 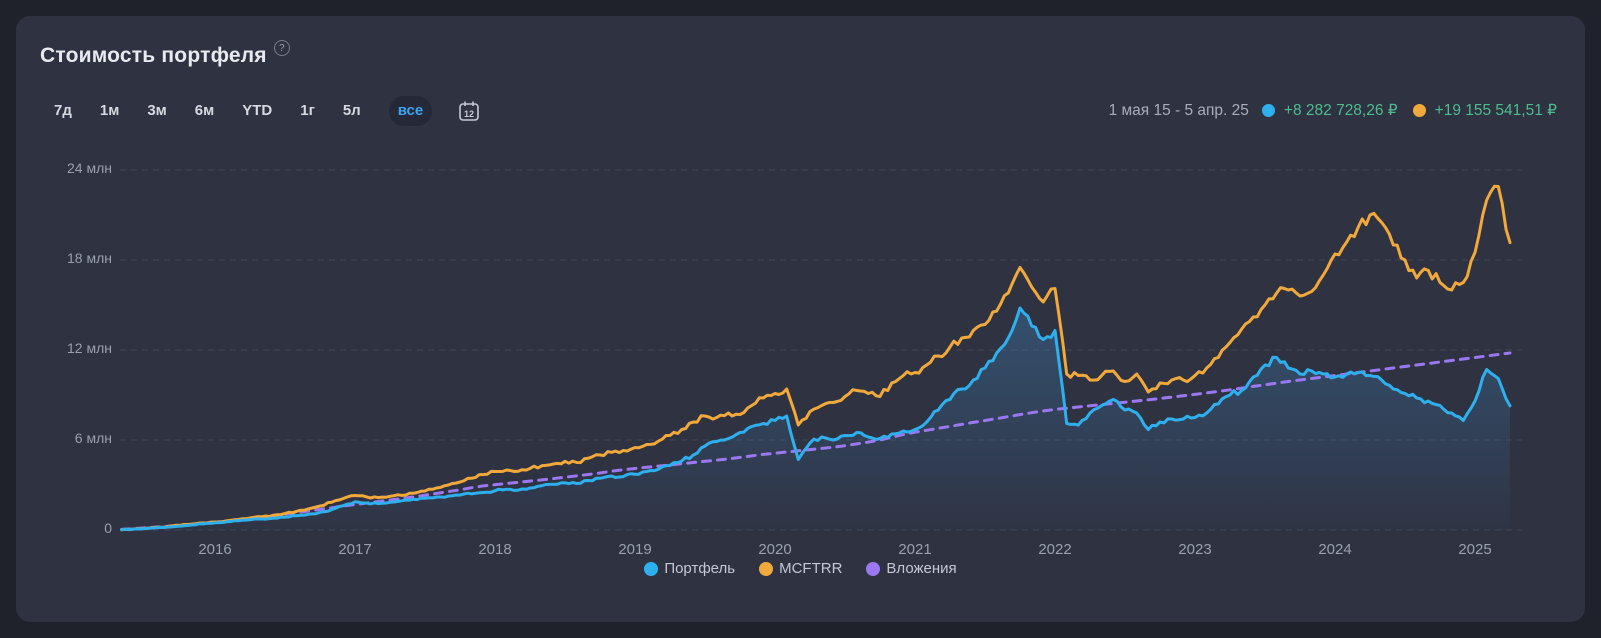 I want to click on range-1m: 1м, so click(x=109, y=110).